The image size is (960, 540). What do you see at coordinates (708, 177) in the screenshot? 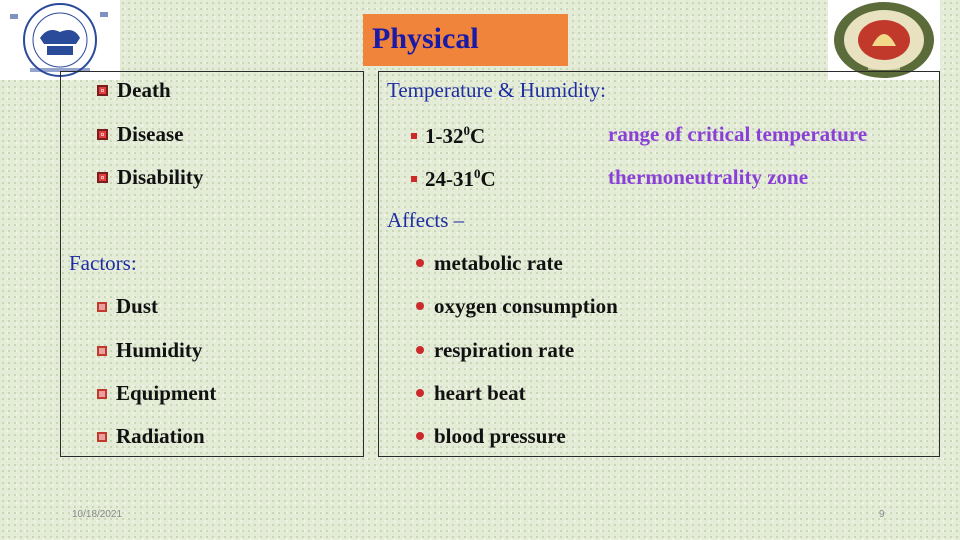
I see `range-label: thermoneutrality zone` at bounding box center [708, 177].